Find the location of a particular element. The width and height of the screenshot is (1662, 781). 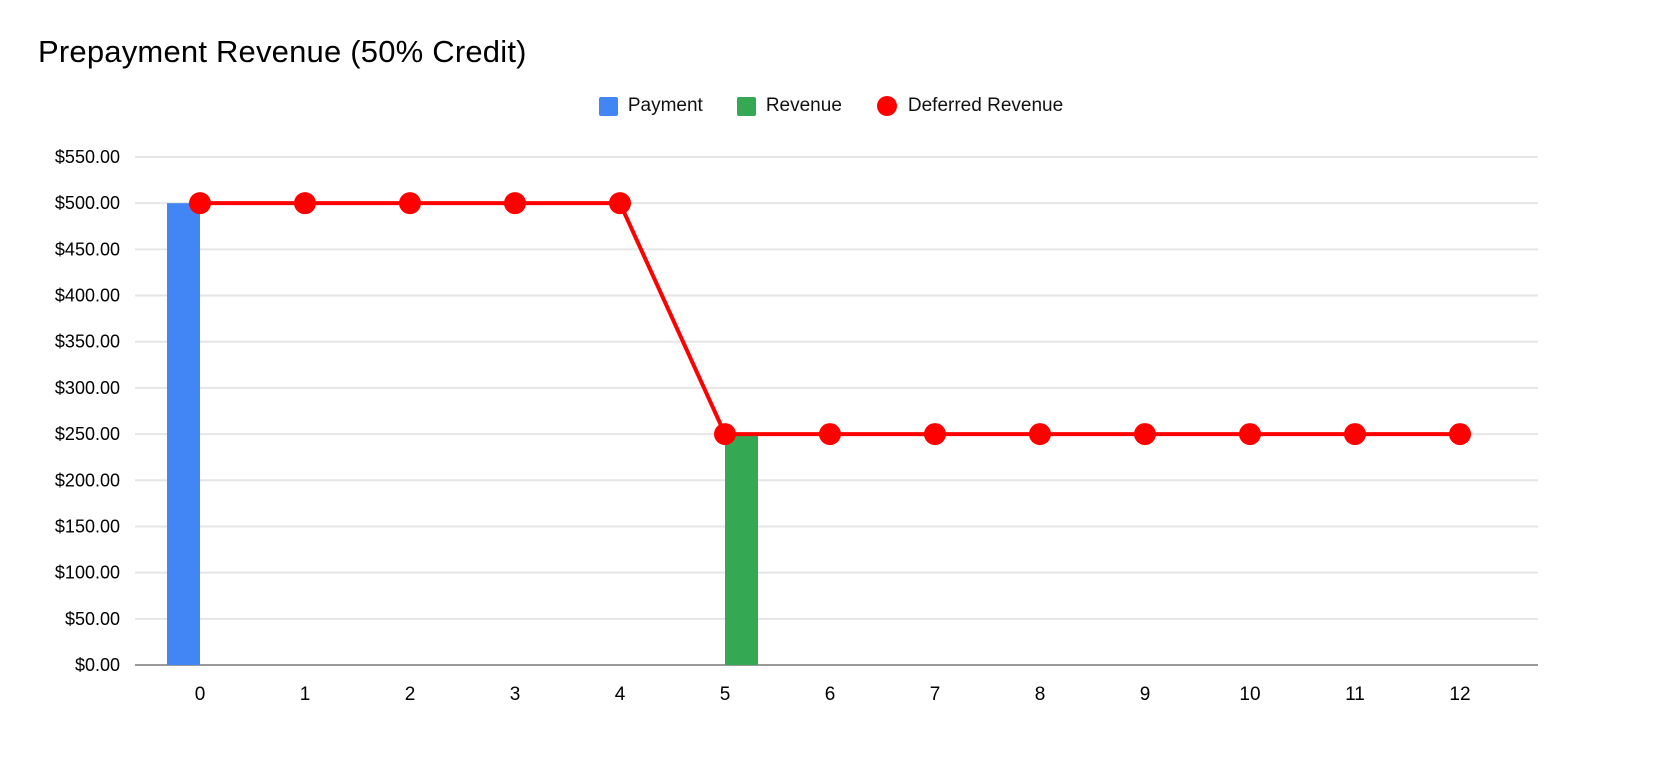

x-axis-label: 4 is located at coordinates (620, 694).